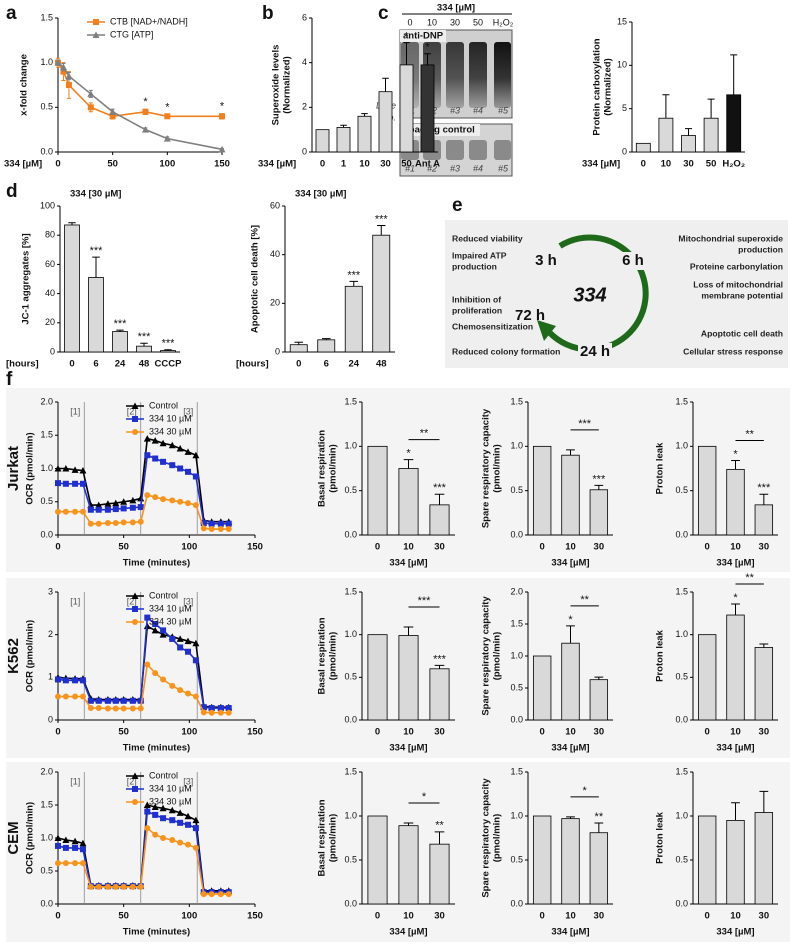  Describe the element at coordinates (189, 732) in the screenshot. I see `x-tick-label: 100` at that location.